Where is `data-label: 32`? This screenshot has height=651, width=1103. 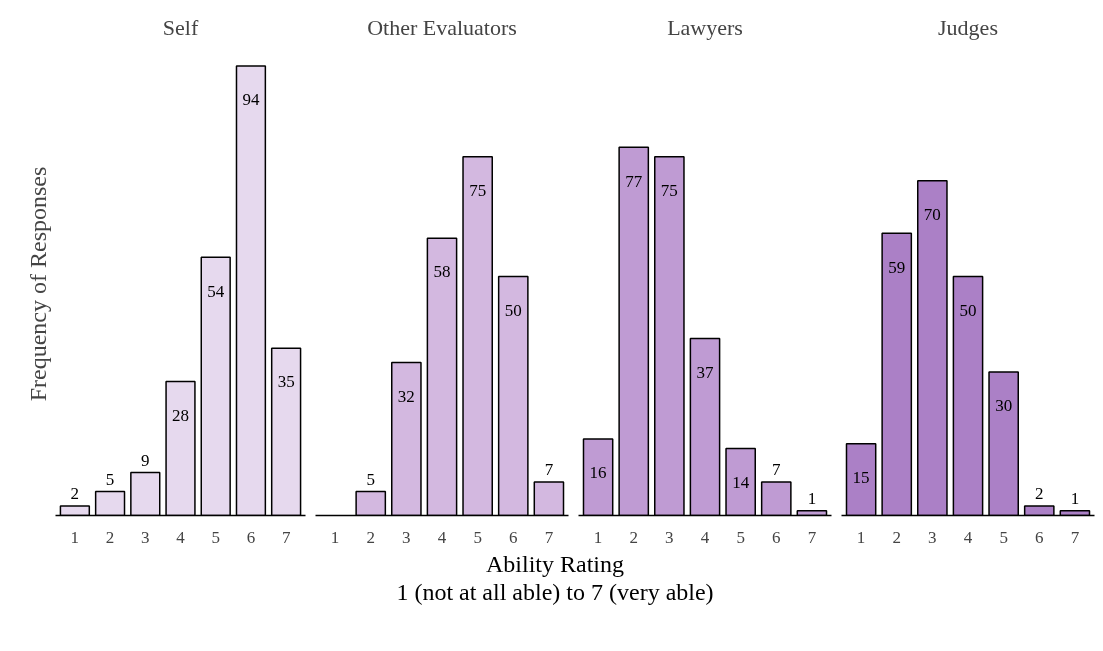 data-label: 32 is located at coordinates (406, 396).